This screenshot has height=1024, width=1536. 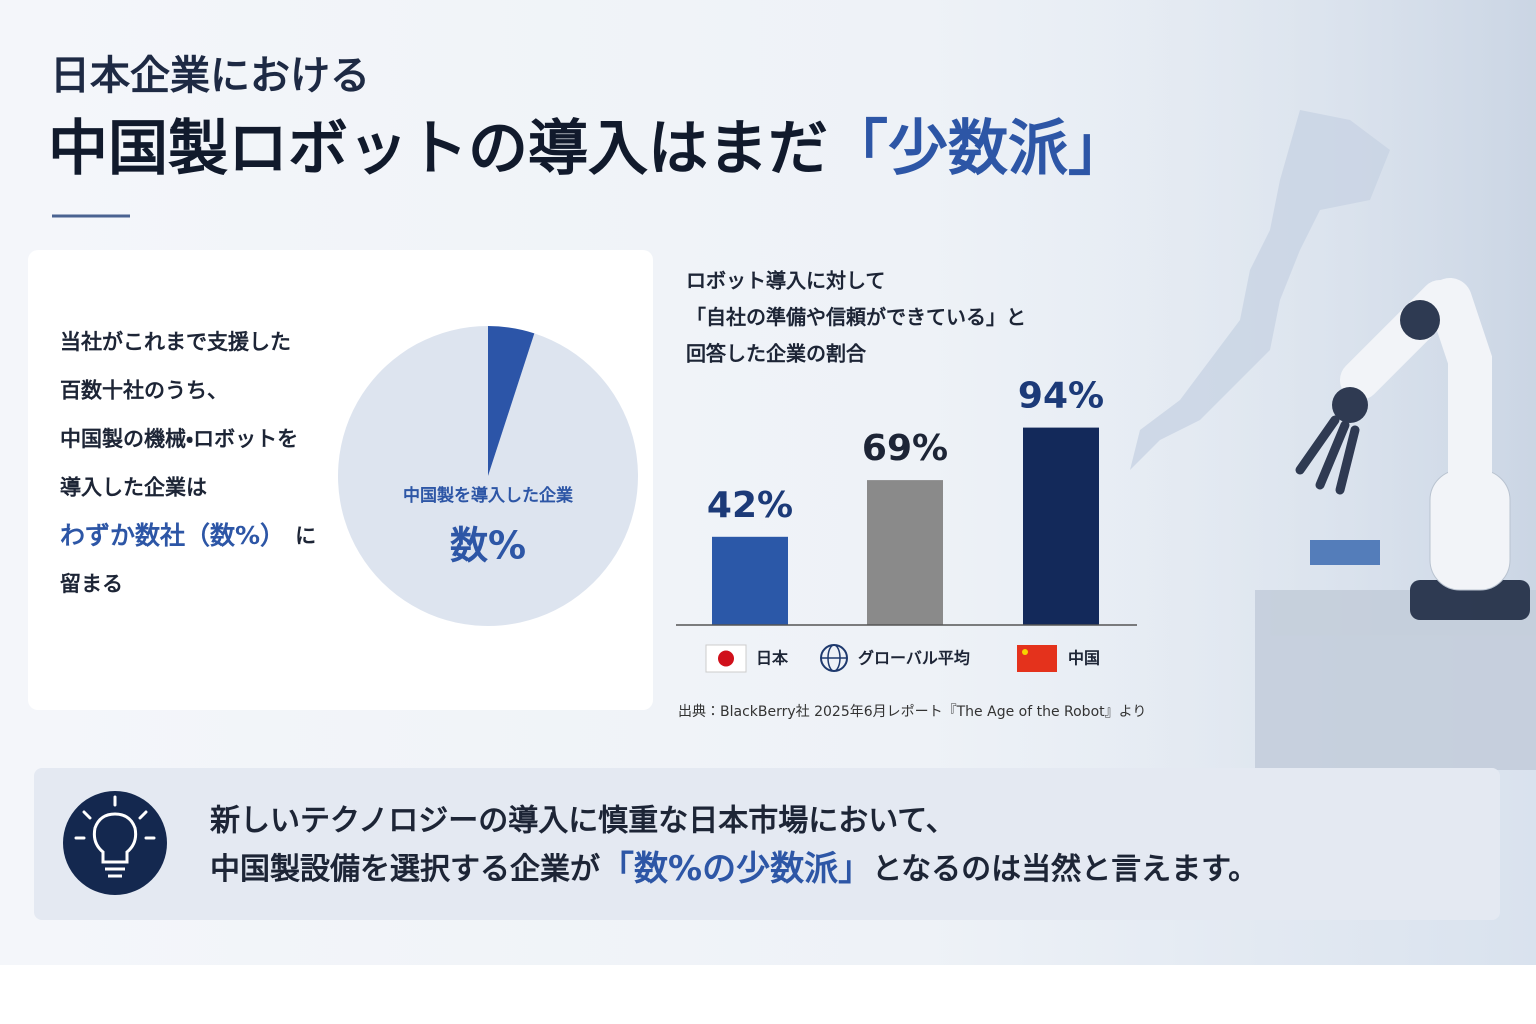 What do you see at coordinates (767, 844) in the screenshot?
I see `footer-box` at bounding box center [767, 844].